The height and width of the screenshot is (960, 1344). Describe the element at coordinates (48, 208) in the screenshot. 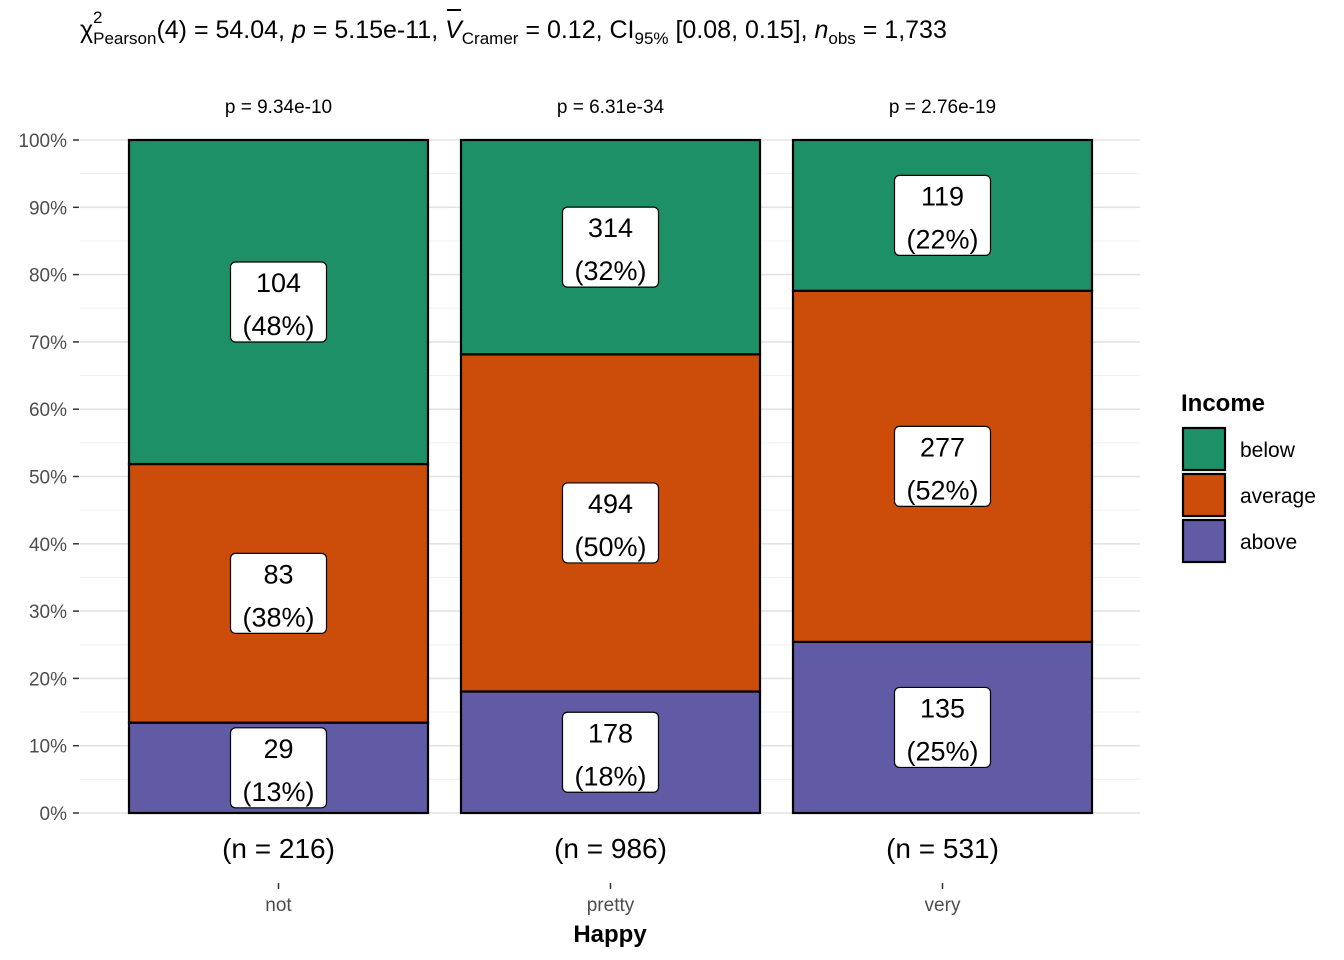

I see `y-tick-label: 90%` at that location.